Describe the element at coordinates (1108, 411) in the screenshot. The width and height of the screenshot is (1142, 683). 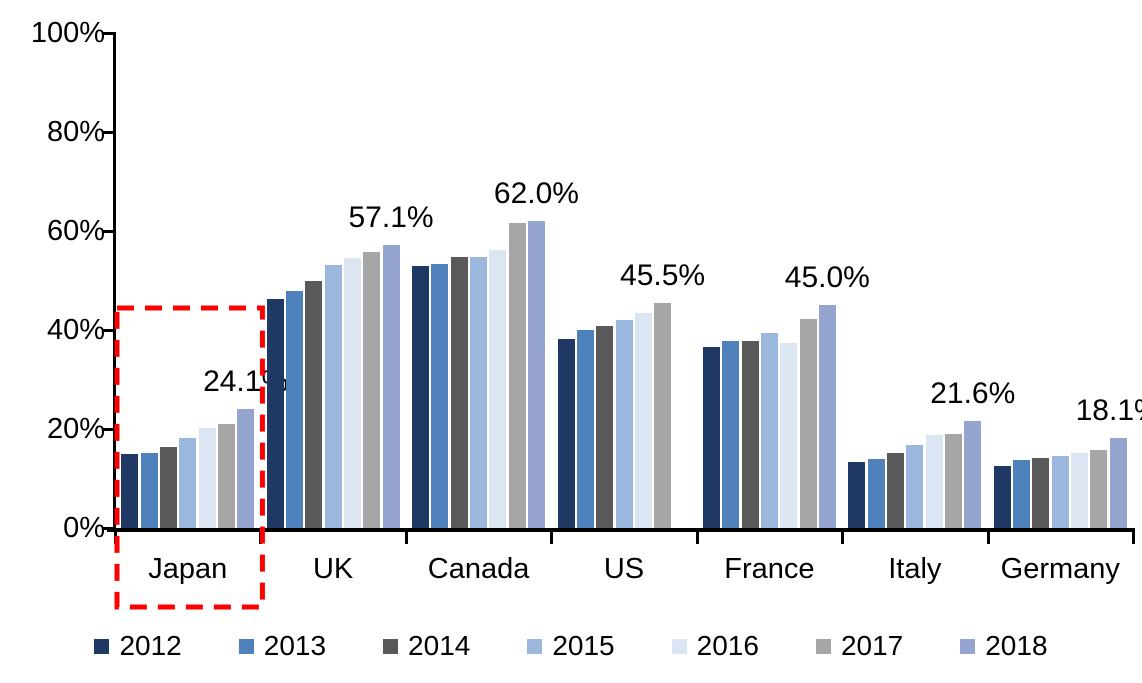
I see `data-label: 18.1%` at that location.